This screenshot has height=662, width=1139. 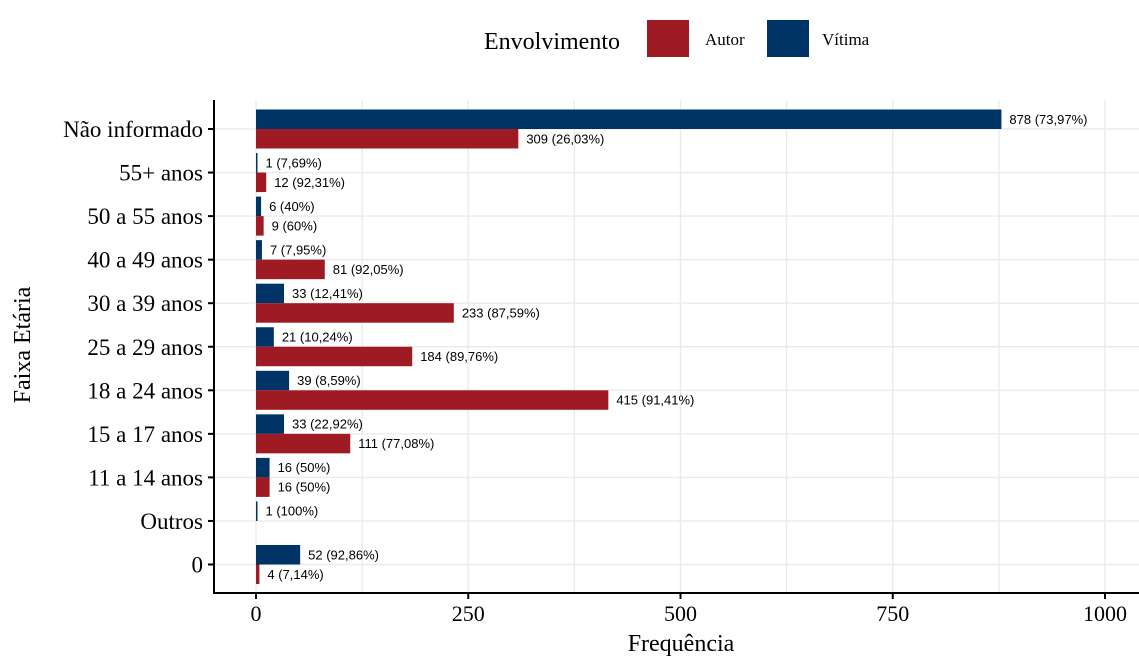 I want to click on legend: Envolvimento Autor Vítima, so click(x=677, y=38).